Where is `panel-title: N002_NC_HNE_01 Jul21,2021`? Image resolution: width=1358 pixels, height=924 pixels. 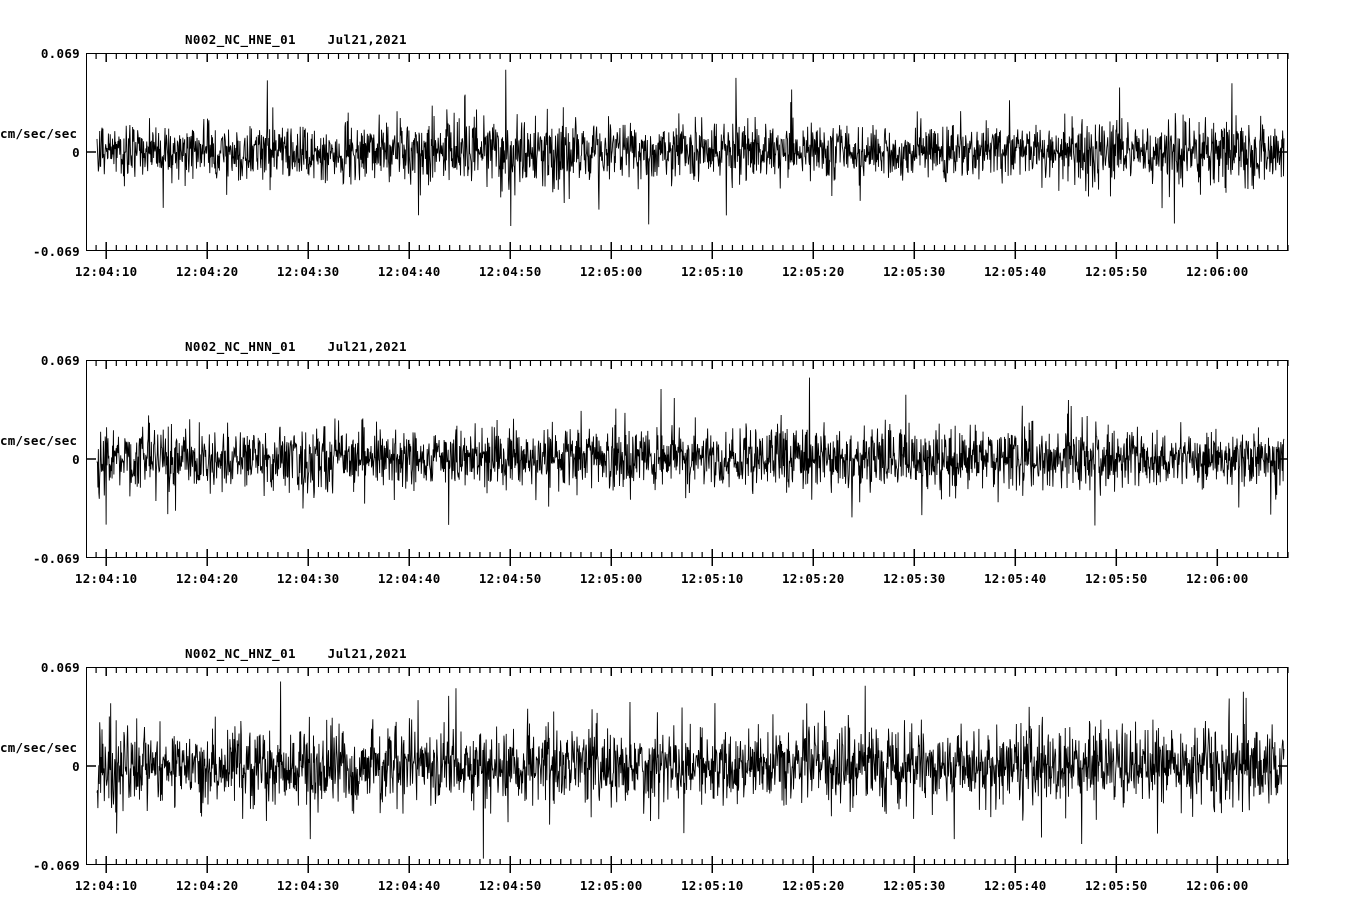 panel-title: N002_NC_HNE_01 Jul21,2021 is located at coordinates (296, 39).